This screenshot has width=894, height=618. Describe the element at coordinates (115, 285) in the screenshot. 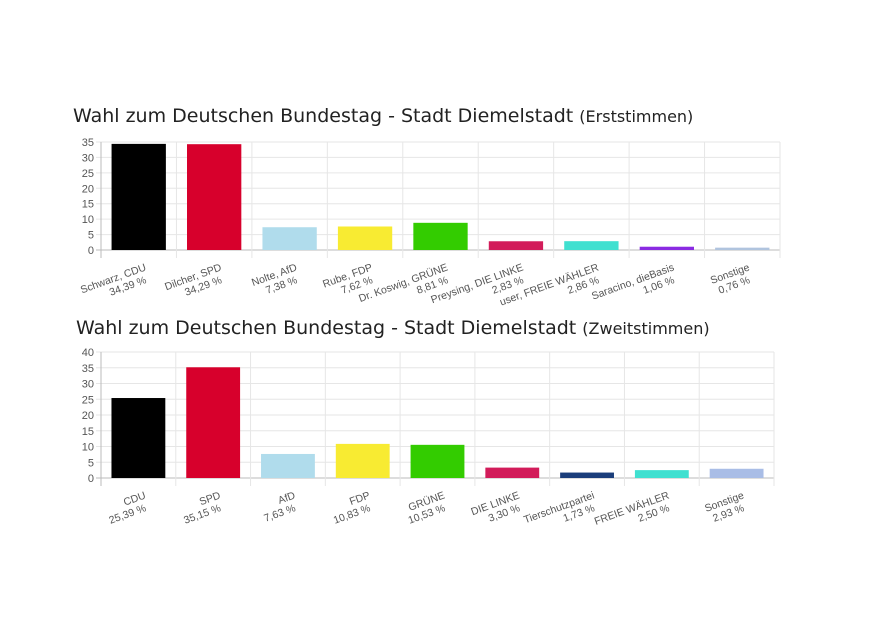

I see `x-tick-label: Schwarz, CDU34,39 %` at that location.